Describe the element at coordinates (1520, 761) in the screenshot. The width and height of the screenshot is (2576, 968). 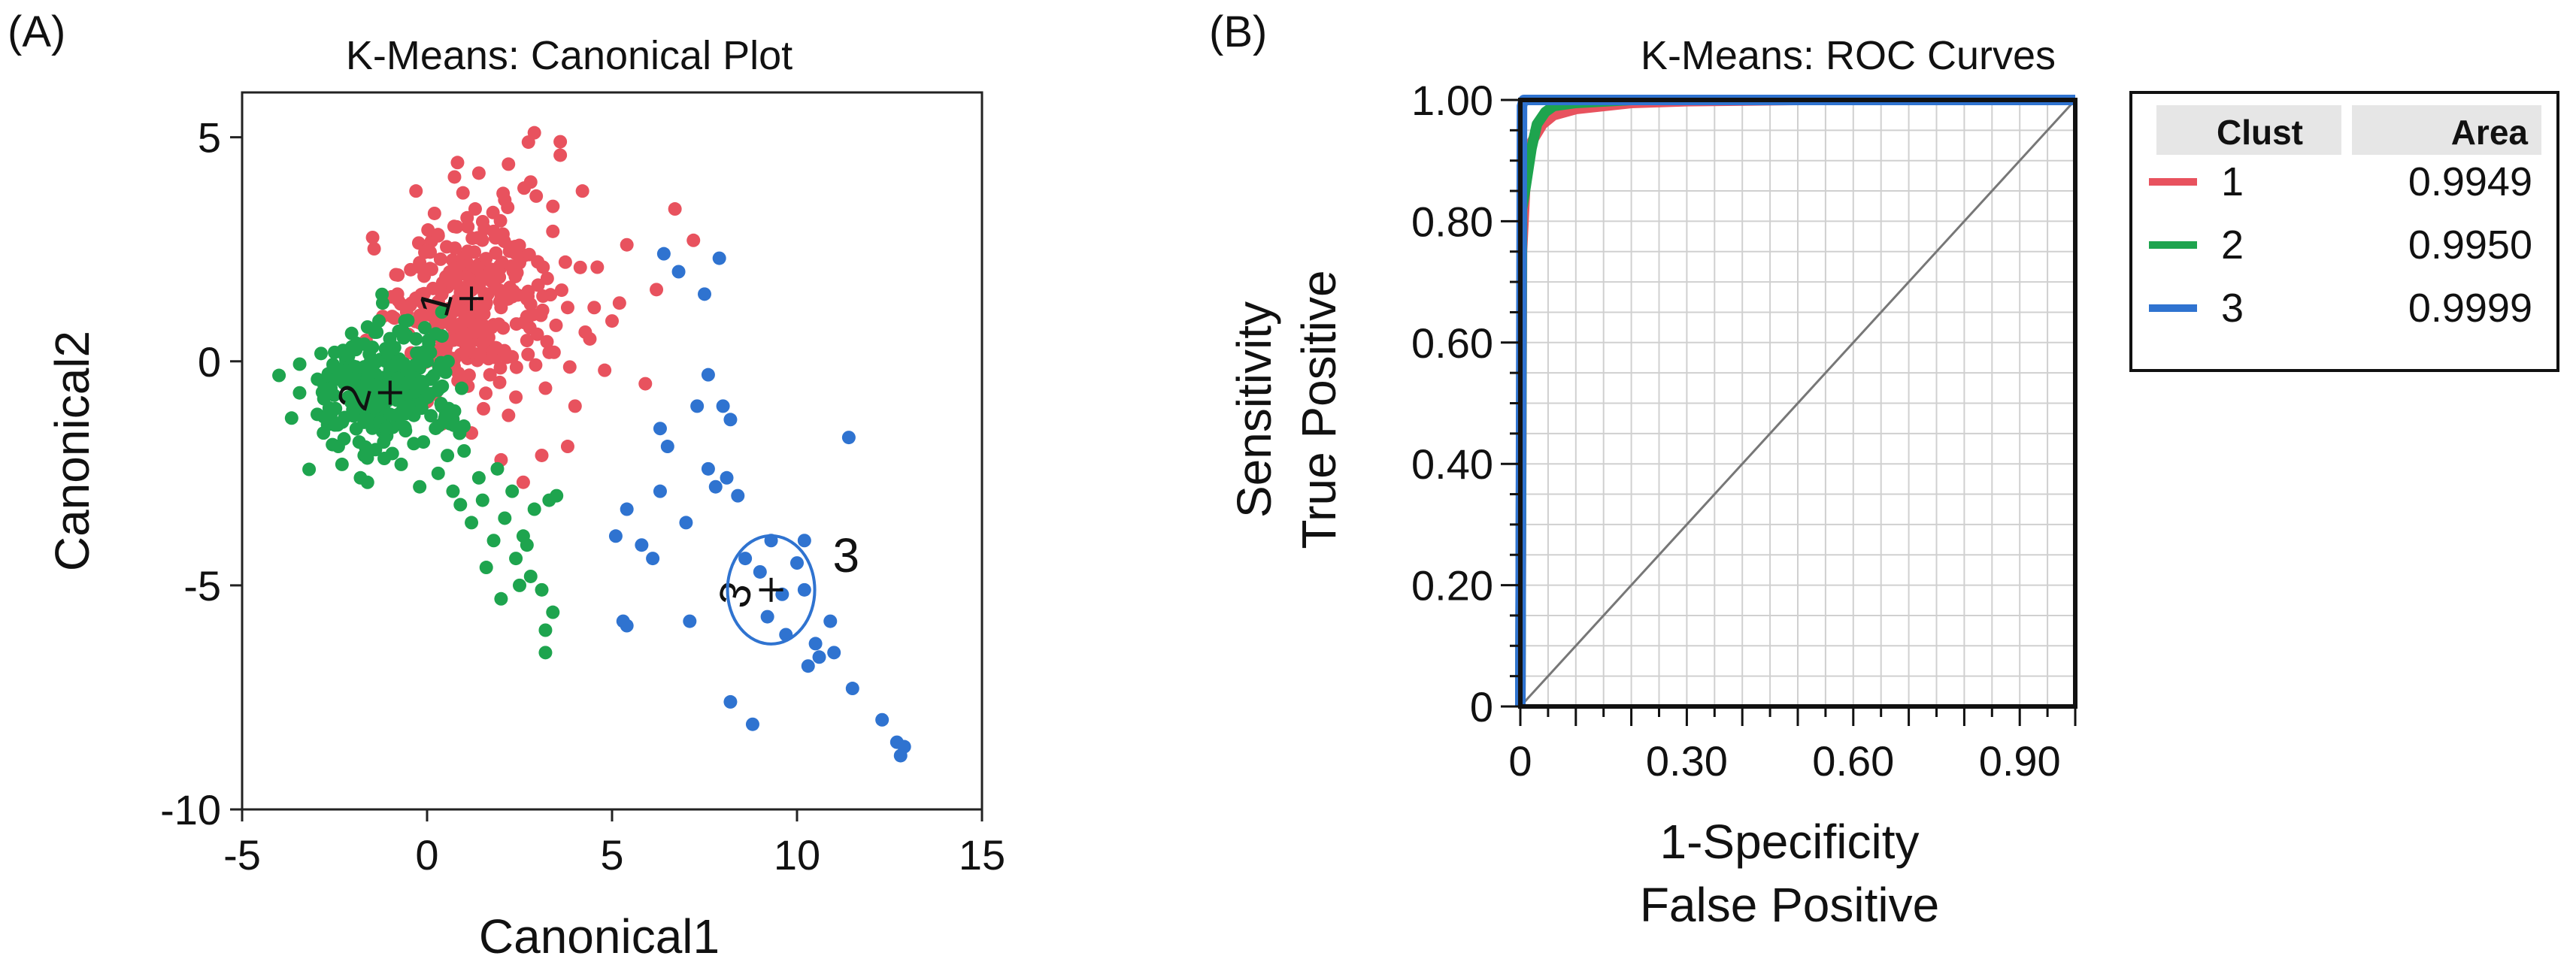
I see `roc-x-tick-label: 0` at that location.